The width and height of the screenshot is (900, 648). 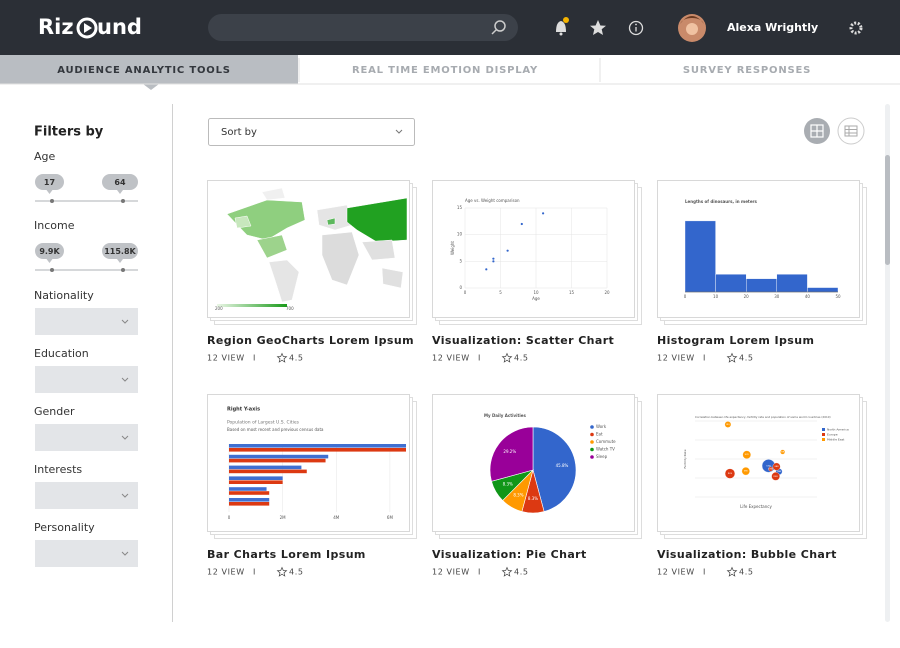 What do you see at coordinates (747, 70) in the screenshot?
I see `tab: SURVEY RESPONSES` at bounding box center [747, 70].